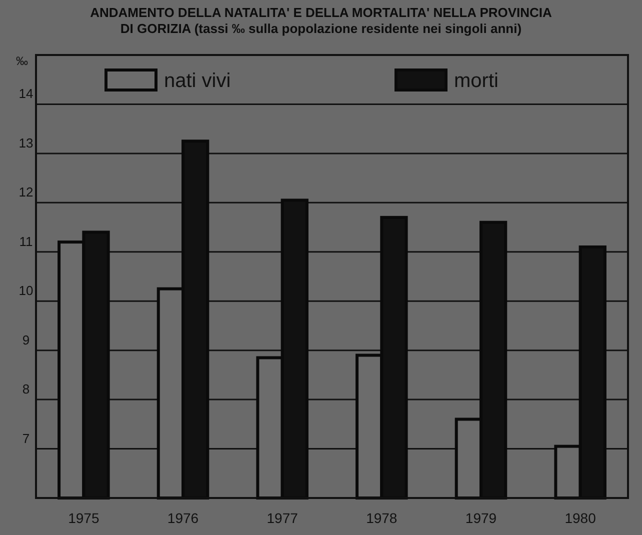  I want to click on y-tick-label: 8, so click(26, 389).